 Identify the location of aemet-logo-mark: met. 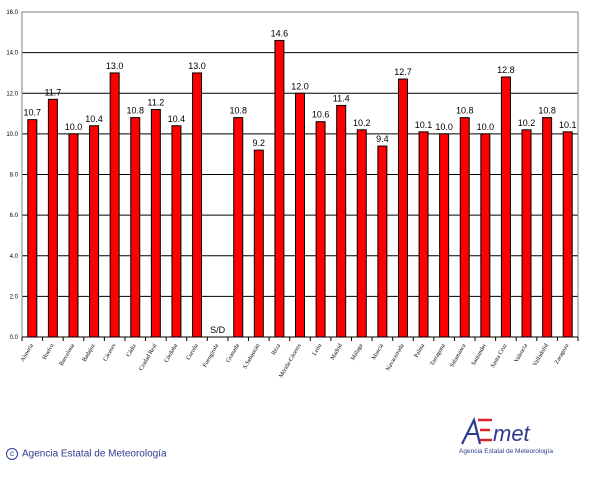
(496, 431).